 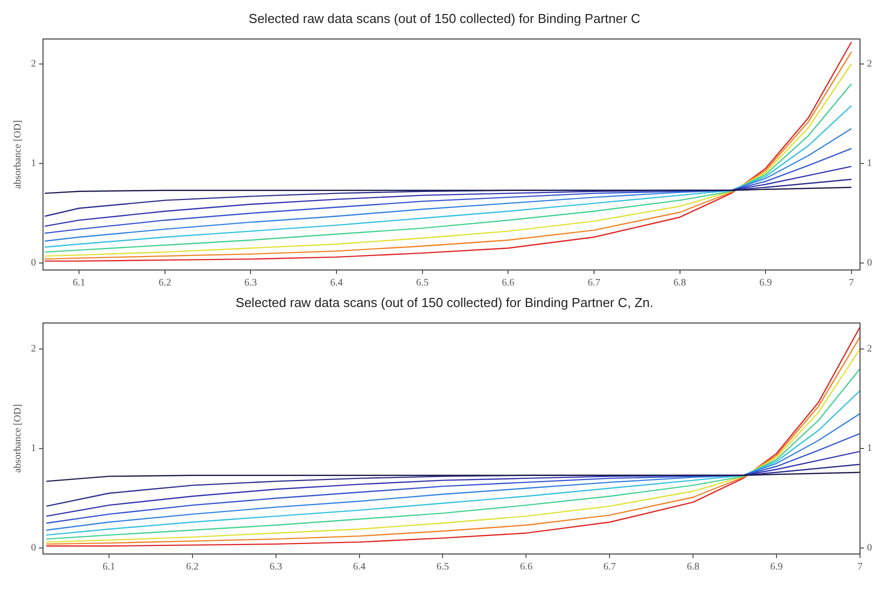 I want to click on chart-title: Selected raw data scans (out of 150 collected) for Binding Partner C, Zn., so click(x=444, y=303).